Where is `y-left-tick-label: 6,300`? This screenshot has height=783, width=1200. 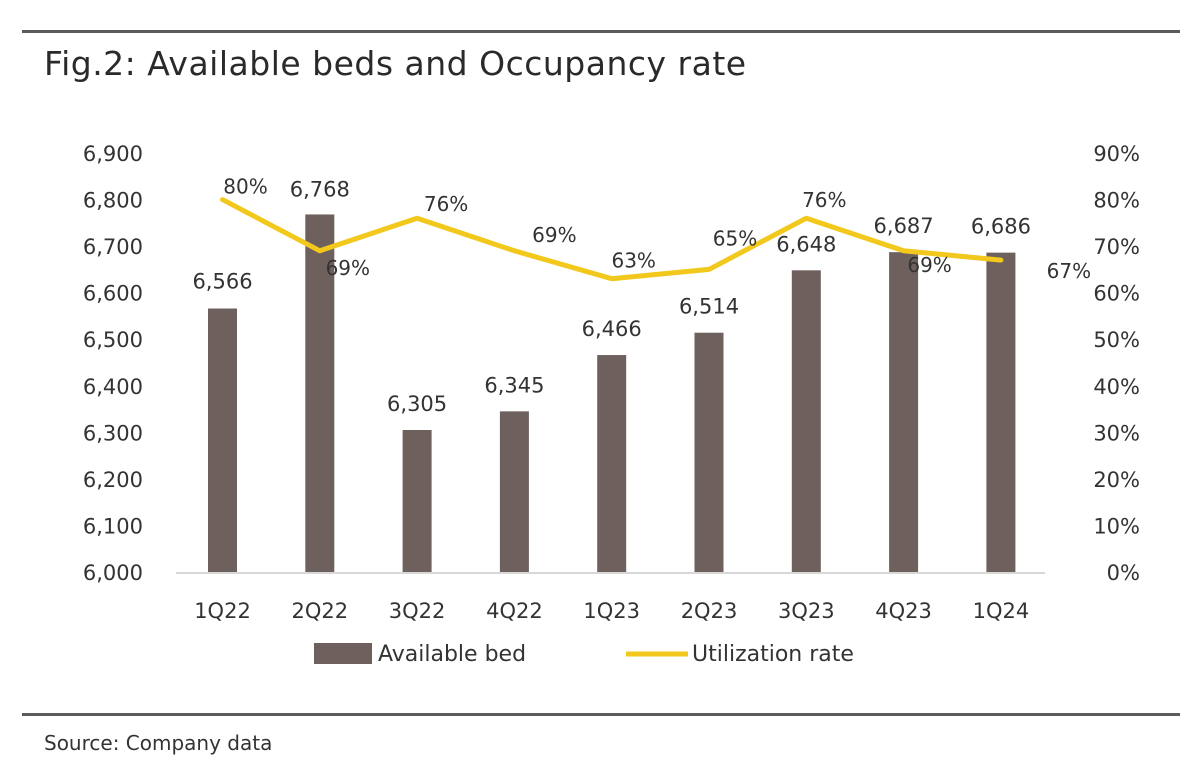
y-left-tick-label: 6,300 is located at coordinates (113, 433).